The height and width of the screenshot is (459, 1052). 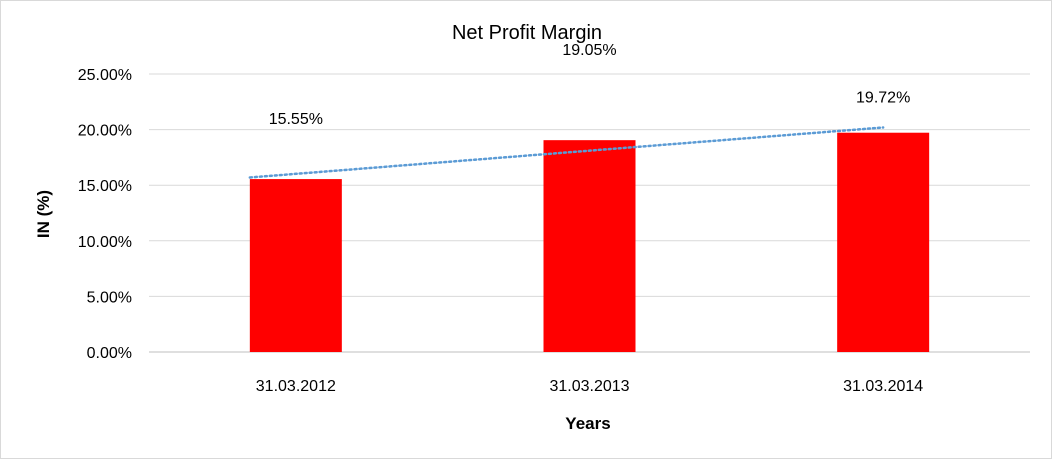 I want to click on x-axis-title: Years, so click(x=587, y=423).